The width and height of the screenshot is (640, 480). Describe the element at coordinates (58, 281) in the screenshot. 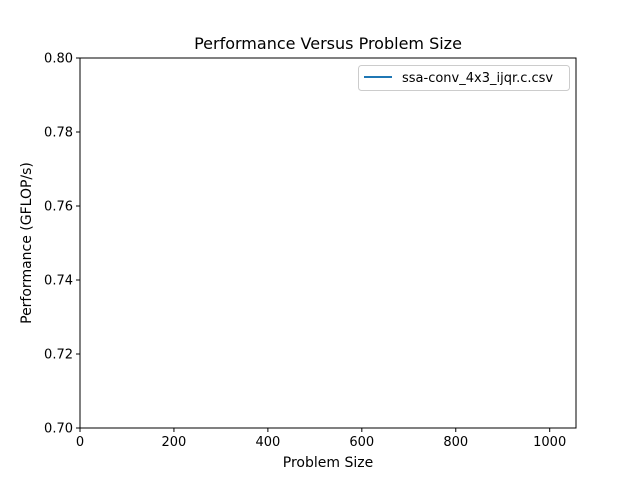

I see `y-tick-label: 0.74` at that location.